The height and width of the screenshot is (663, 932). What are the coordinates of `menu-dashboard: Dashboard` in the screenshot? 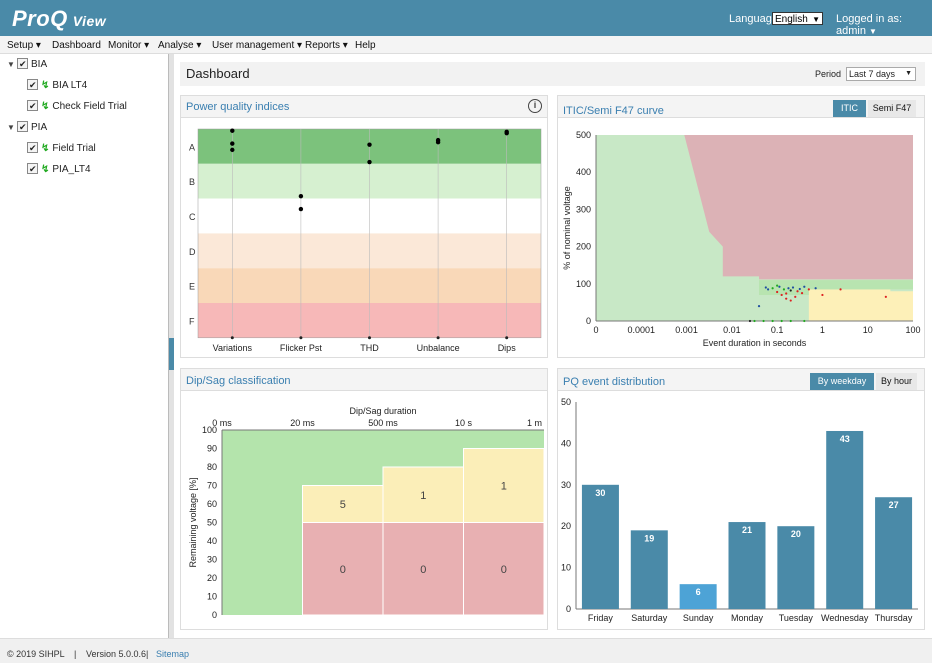 It's located at (76, 45).